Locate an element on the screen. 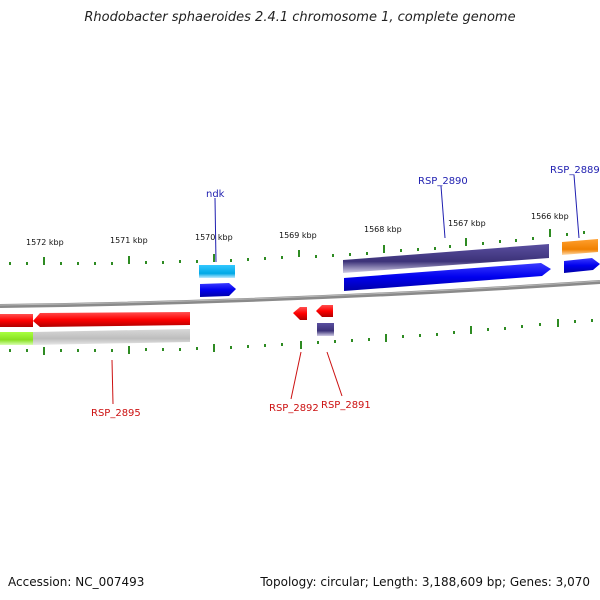 The height and width of the screenshot is (600, 600). lower-tick-row is located at coordinates (301, 337).